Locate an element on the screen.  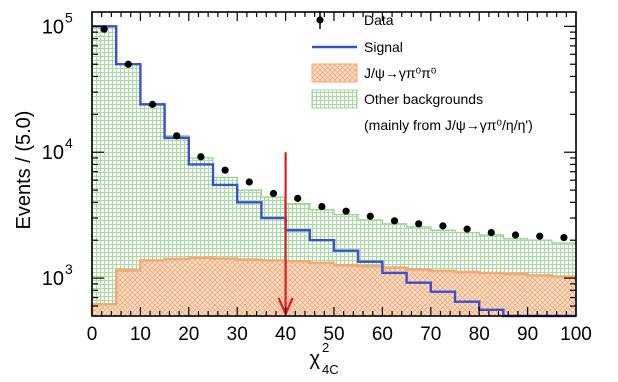
x-tick-label: 10 is located at coordinates (140, 334).